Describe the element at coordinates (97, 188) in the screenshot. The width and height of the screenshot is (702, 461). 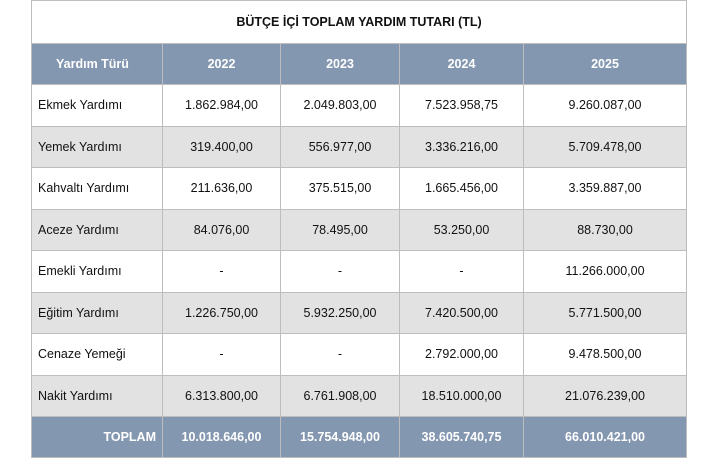
I see `row-label: Kahvaltı Yardımı` at that location.